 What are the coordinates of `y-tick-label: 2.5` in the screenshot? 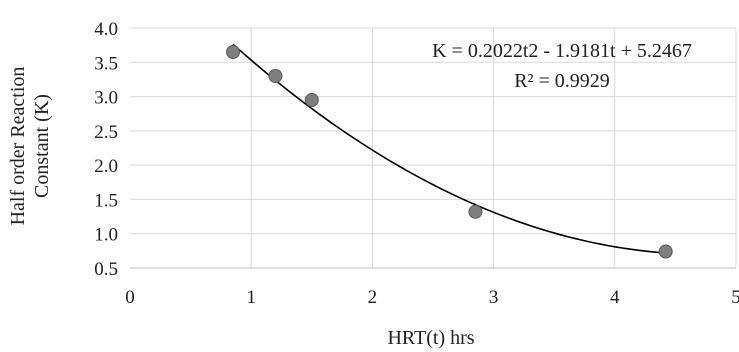 It's located at (106, 132).